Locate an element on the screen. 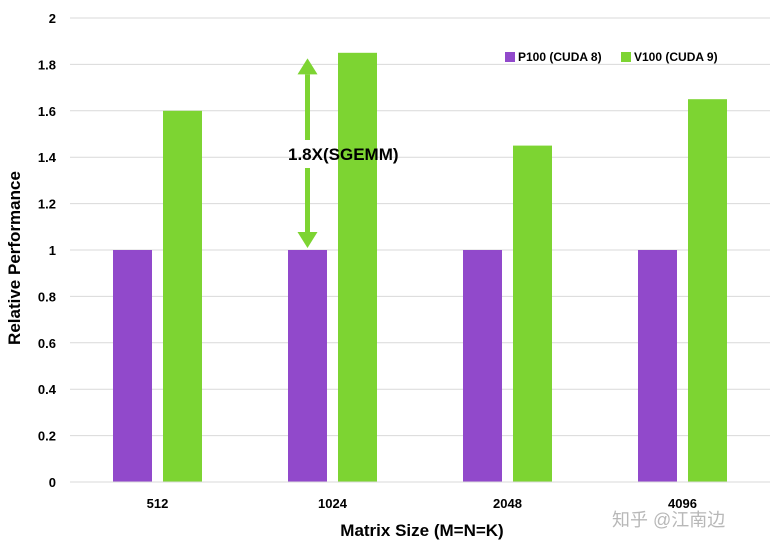 The image size is (775, 554). y-tick-label: 1.8 is located at coordinates (47, 64).